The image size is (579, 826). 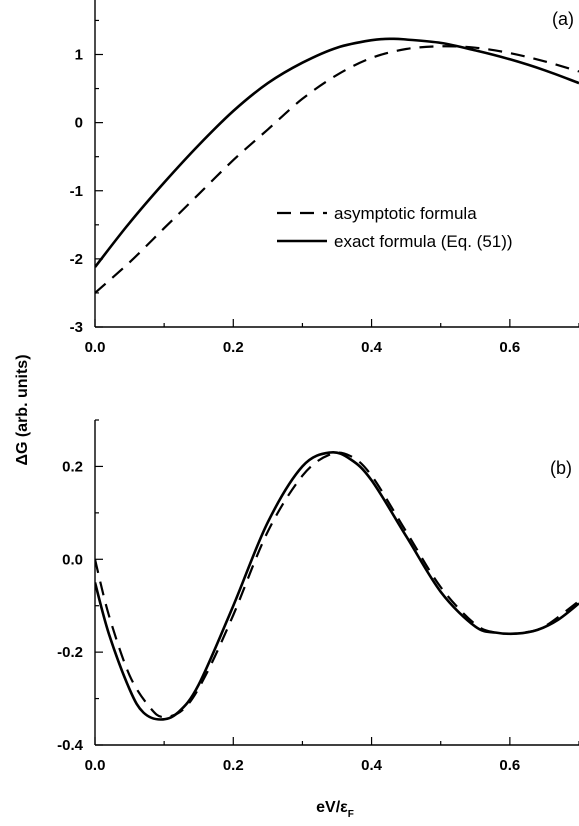 What do you see at coordinates (561, 468) in the screenshot?
I see `panel-label: (b)` at bounding box center [561, 468].